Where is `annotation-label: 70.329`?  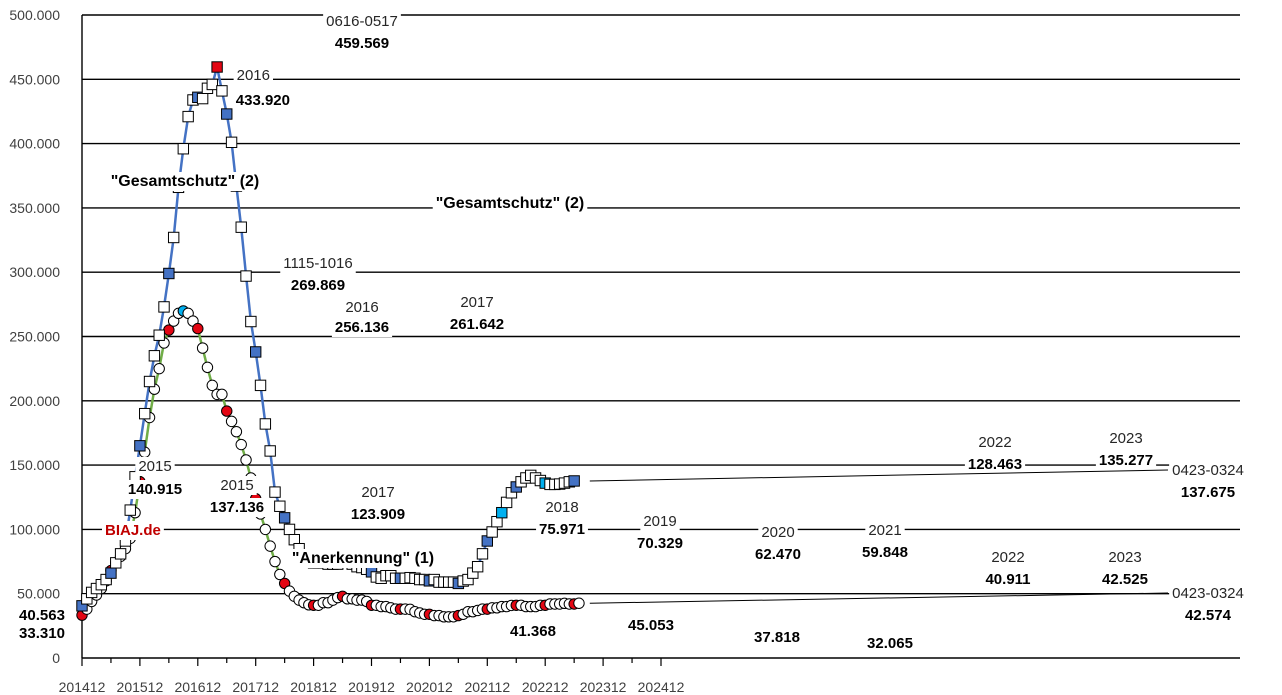
annotation-label: 70.329 is located at coordinates (660, 543).